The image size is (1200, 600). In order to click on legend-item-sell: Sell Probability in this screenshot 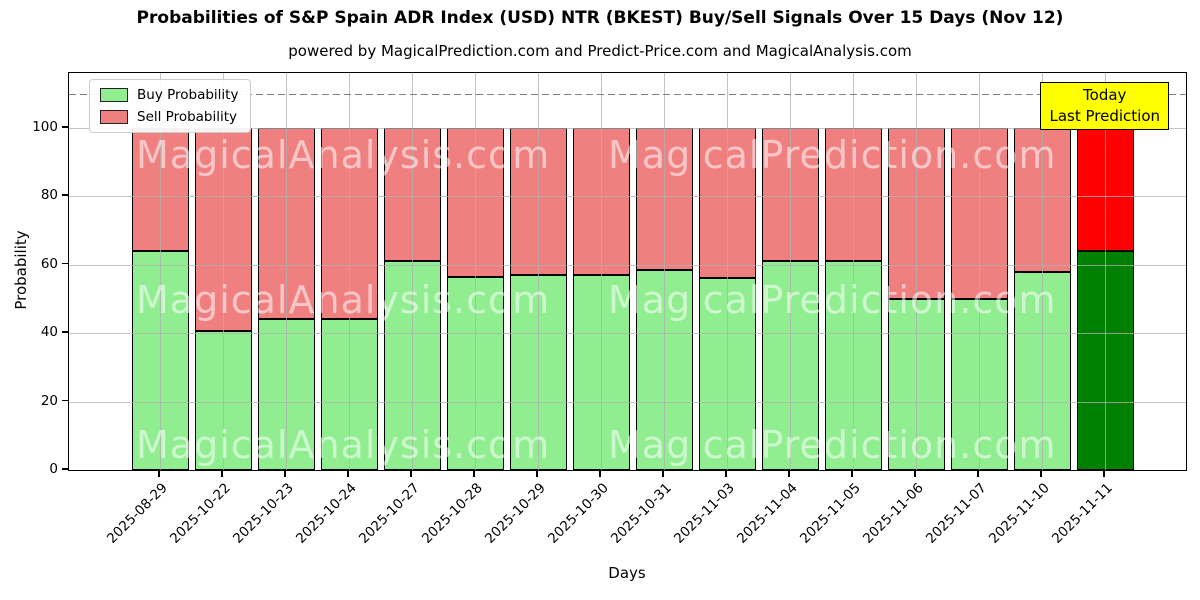, I will do `click(169, 117)`.